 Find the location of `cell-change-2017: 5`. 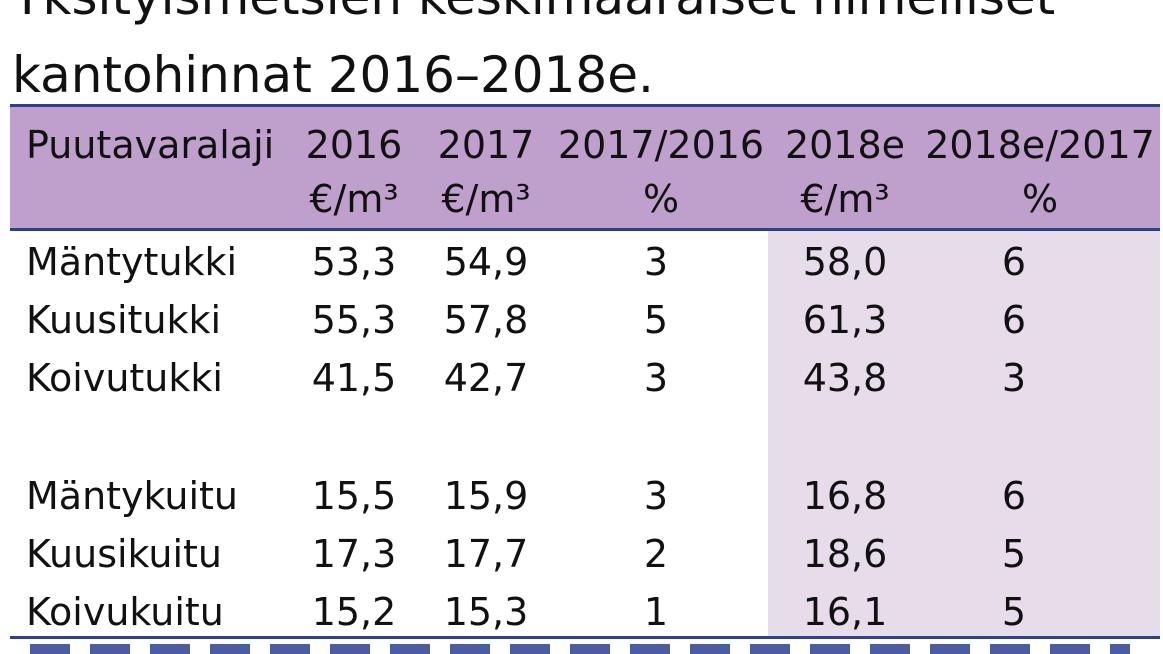

cell-change-2017: 5 is located at coordinates (656, 320).